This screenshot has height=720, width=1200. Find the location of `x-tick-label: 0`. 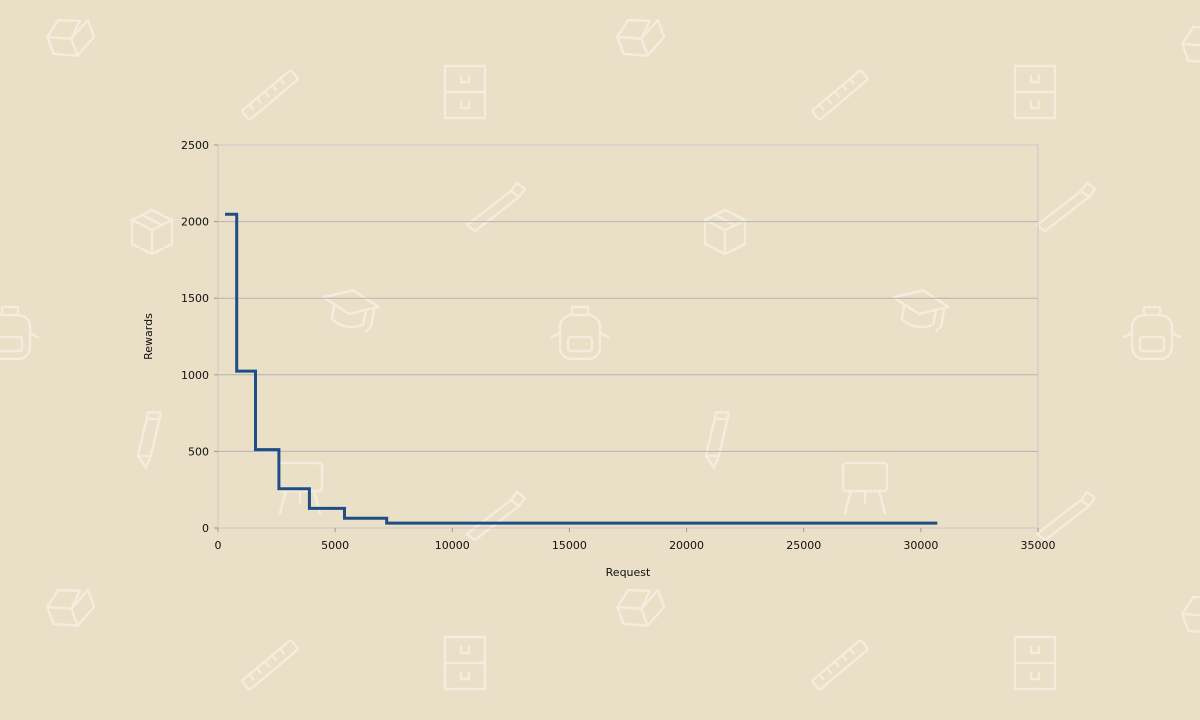

x-tick-label: 0 is located at coordinates (218, 545).